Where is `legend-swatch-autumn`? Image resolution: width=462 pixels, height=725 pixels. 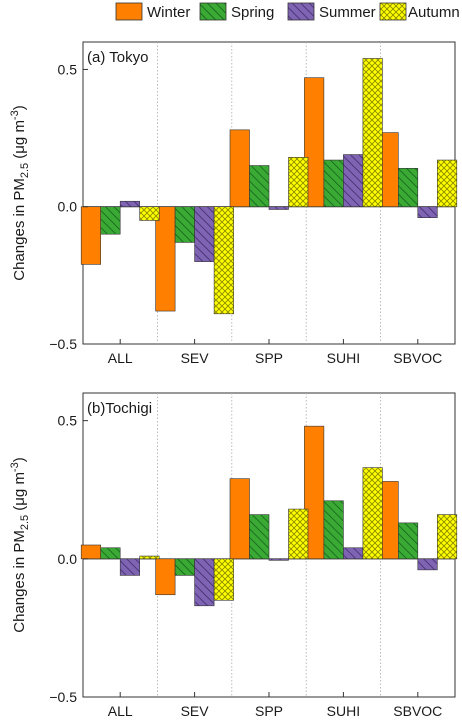
legend-swatch-autumn is located at coordinates (393, 11).